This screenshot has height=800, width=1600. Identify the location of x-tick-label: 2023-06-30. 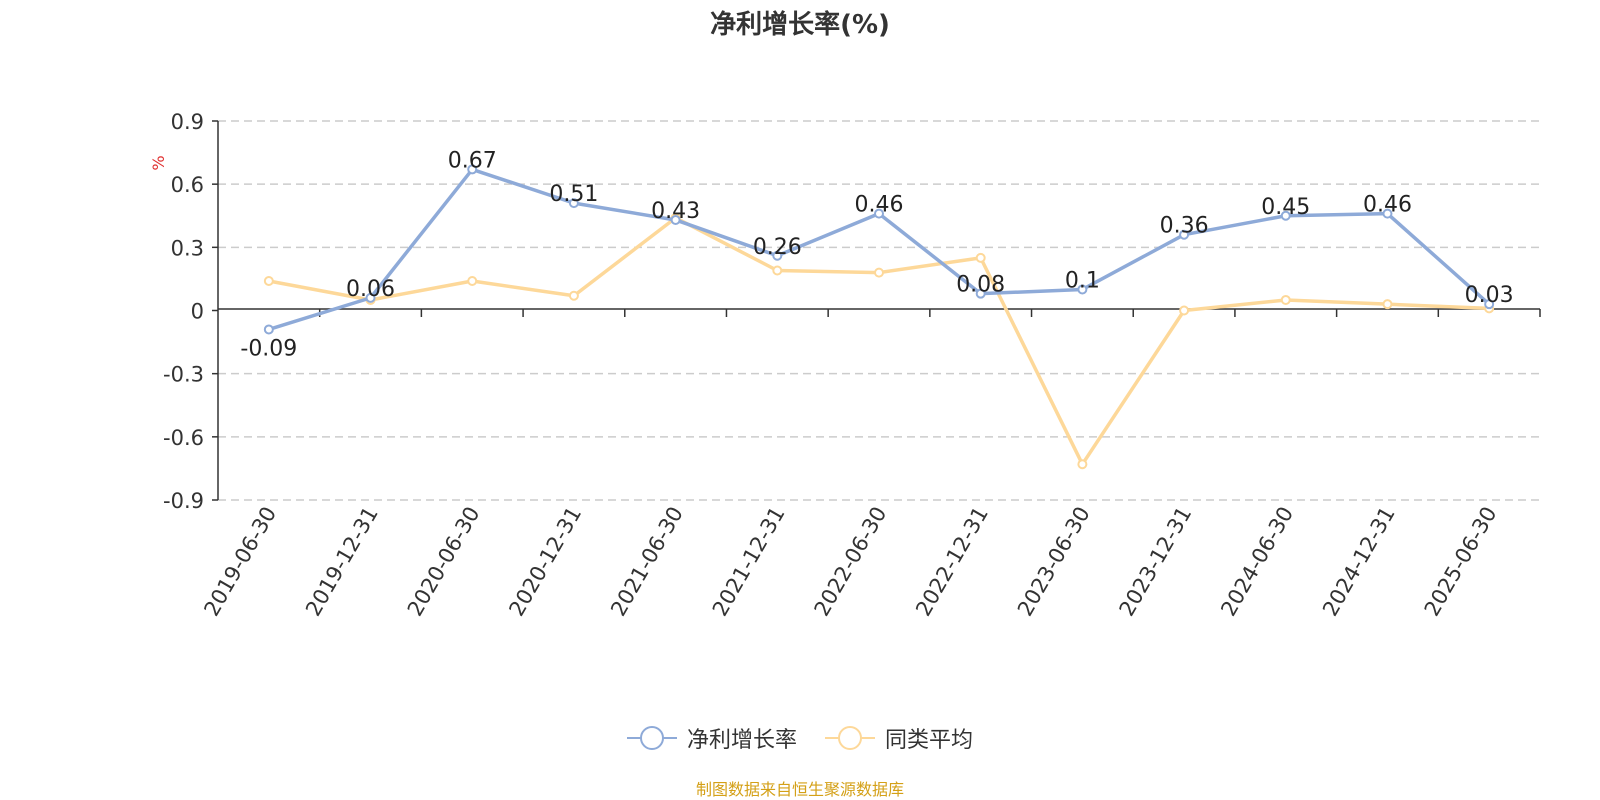
(1054, 562).